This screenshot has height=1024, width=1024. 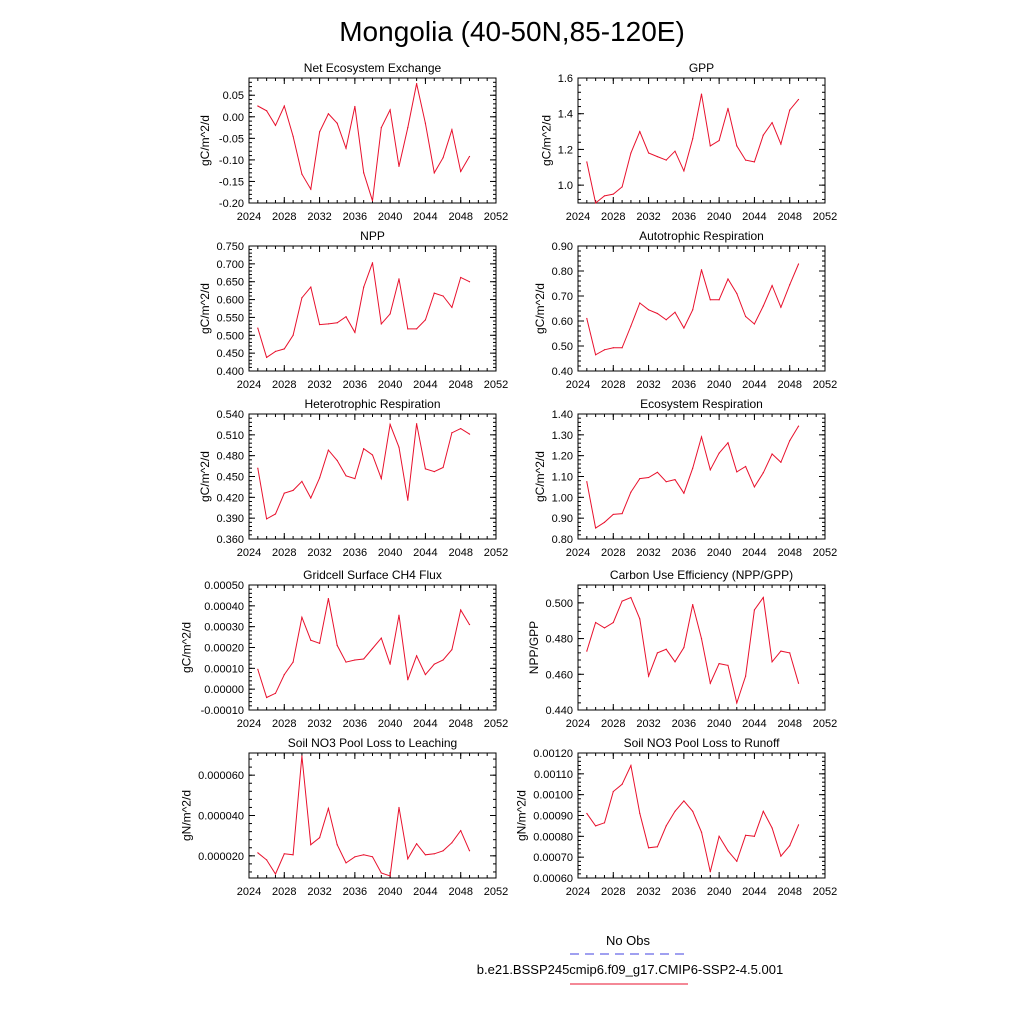 I want to click on panel-soil-no3-pool-loss-to-leaching-xtick-label: 2036, so click(x=355, y=892).